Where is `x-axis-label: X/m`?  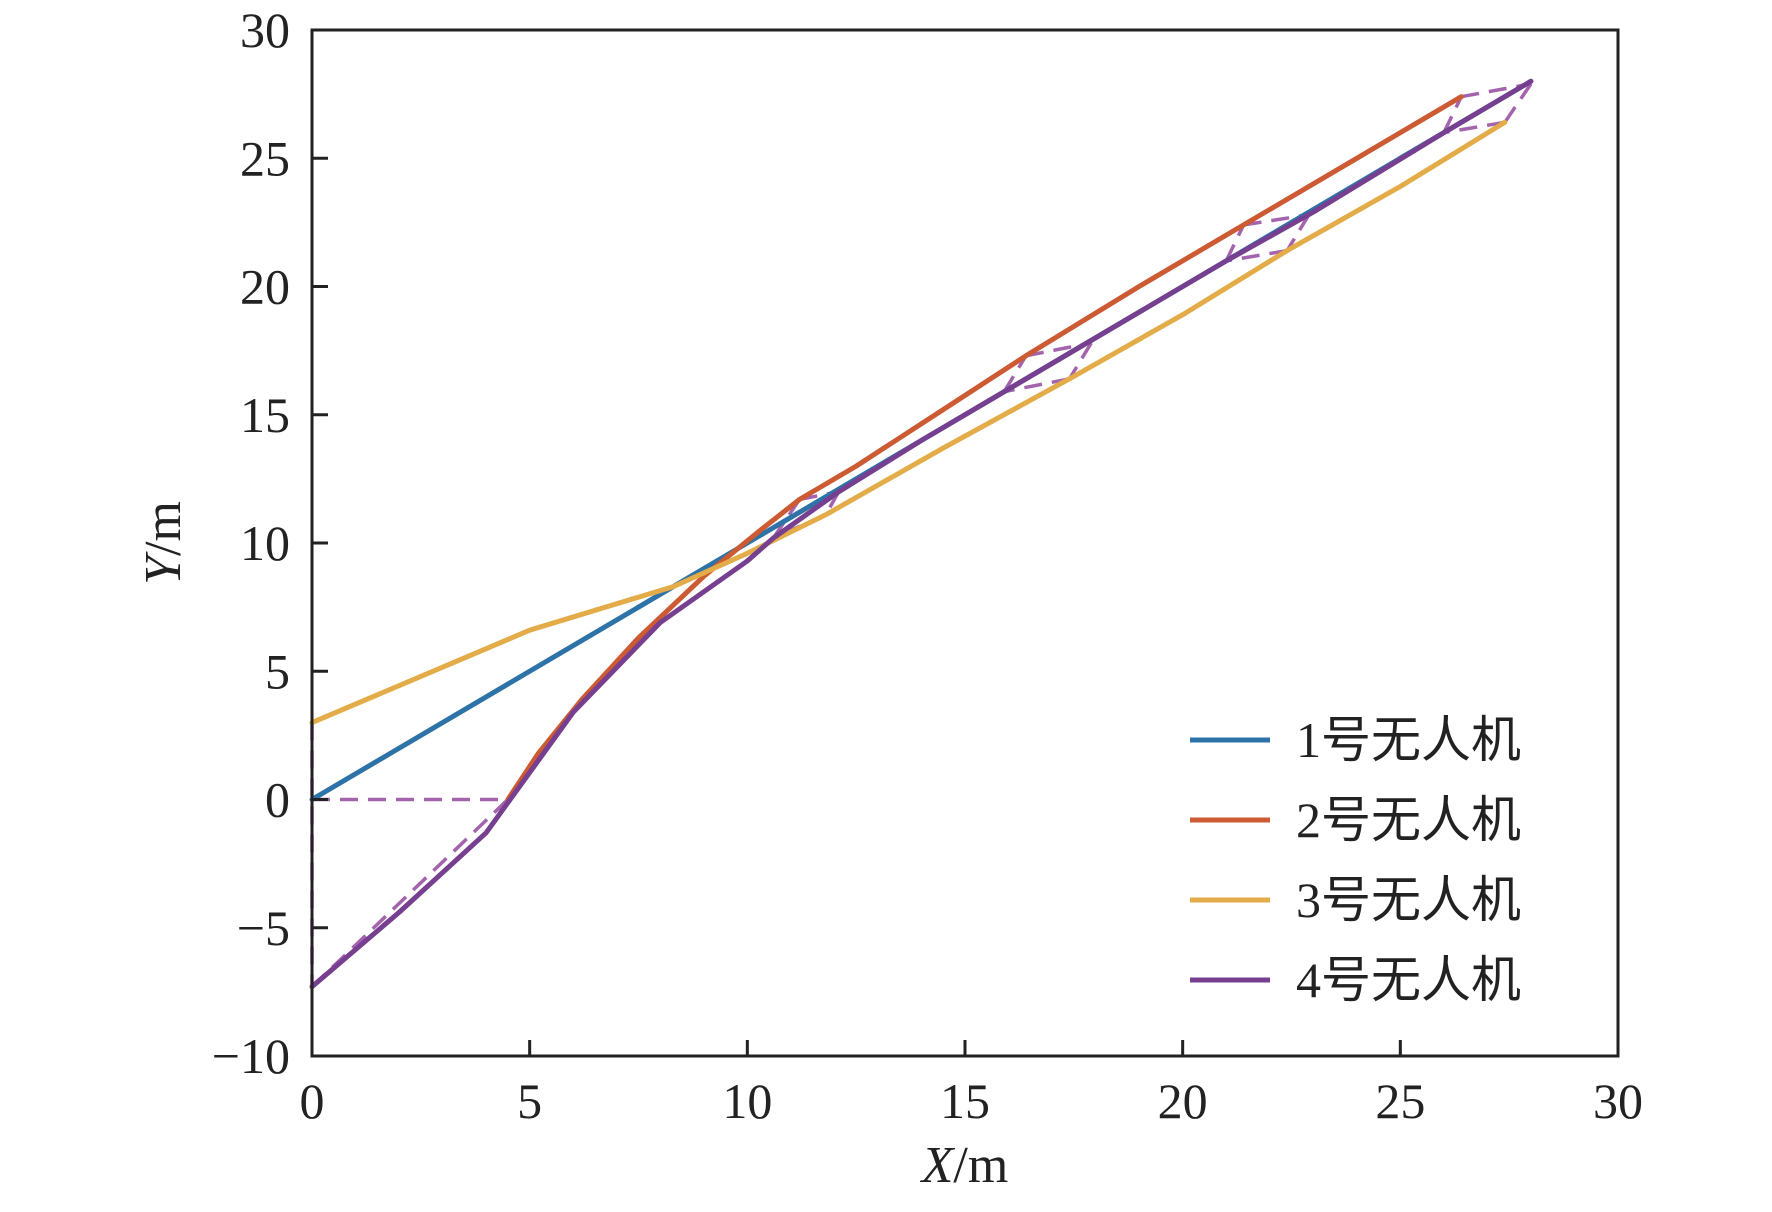 x-axis-label: X/m is located at coordinates (964, 1165).